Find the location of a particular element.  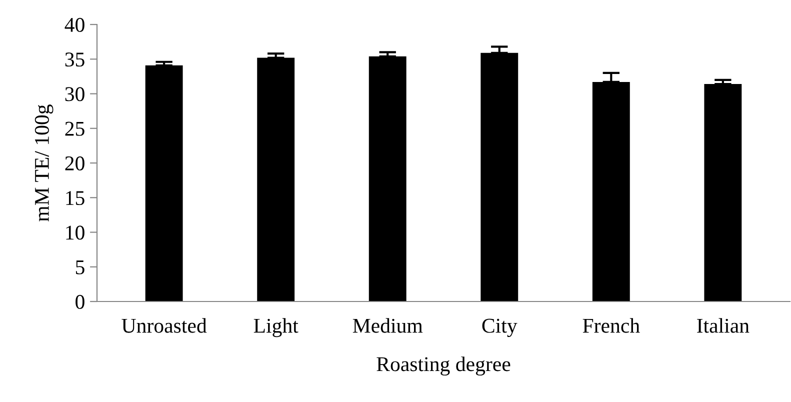

x-tick-label: Light is located at coordinates (276, 328).